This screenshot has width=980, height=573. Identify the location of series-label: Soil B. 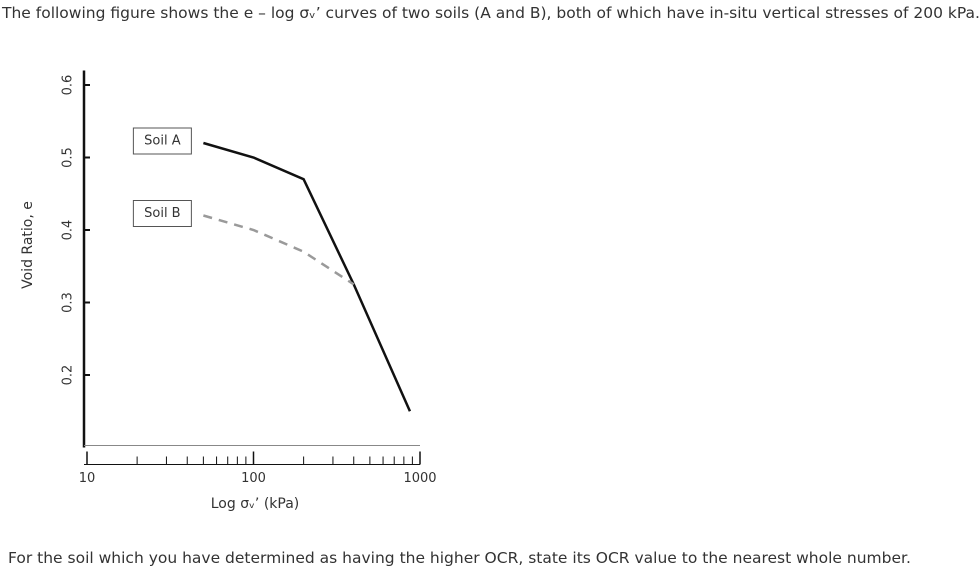
(162, 213).